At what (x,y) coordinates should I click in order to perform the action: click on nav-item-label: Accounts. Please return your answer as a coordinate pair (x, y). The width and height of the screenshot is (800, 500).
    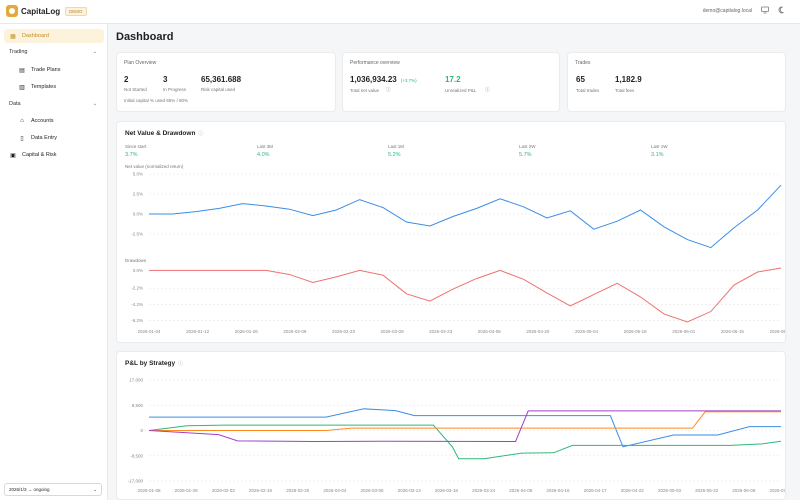
    Looking at the image, I should click on (42, 121).